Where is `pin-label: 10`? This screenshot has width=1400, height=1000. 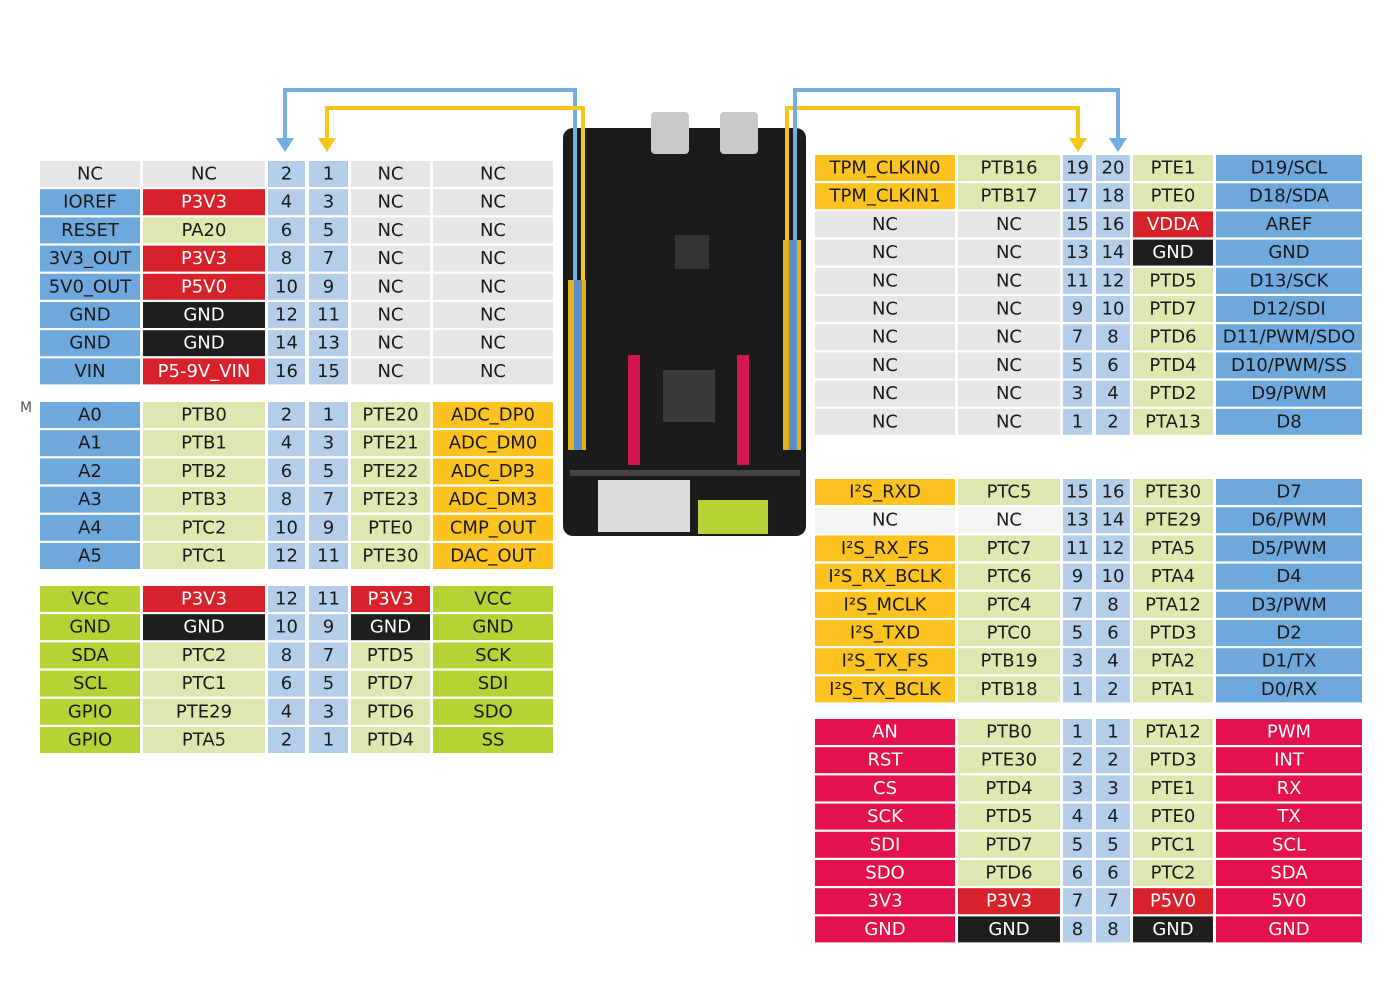 pin-label: 10 is located at coordinates (286, 527).